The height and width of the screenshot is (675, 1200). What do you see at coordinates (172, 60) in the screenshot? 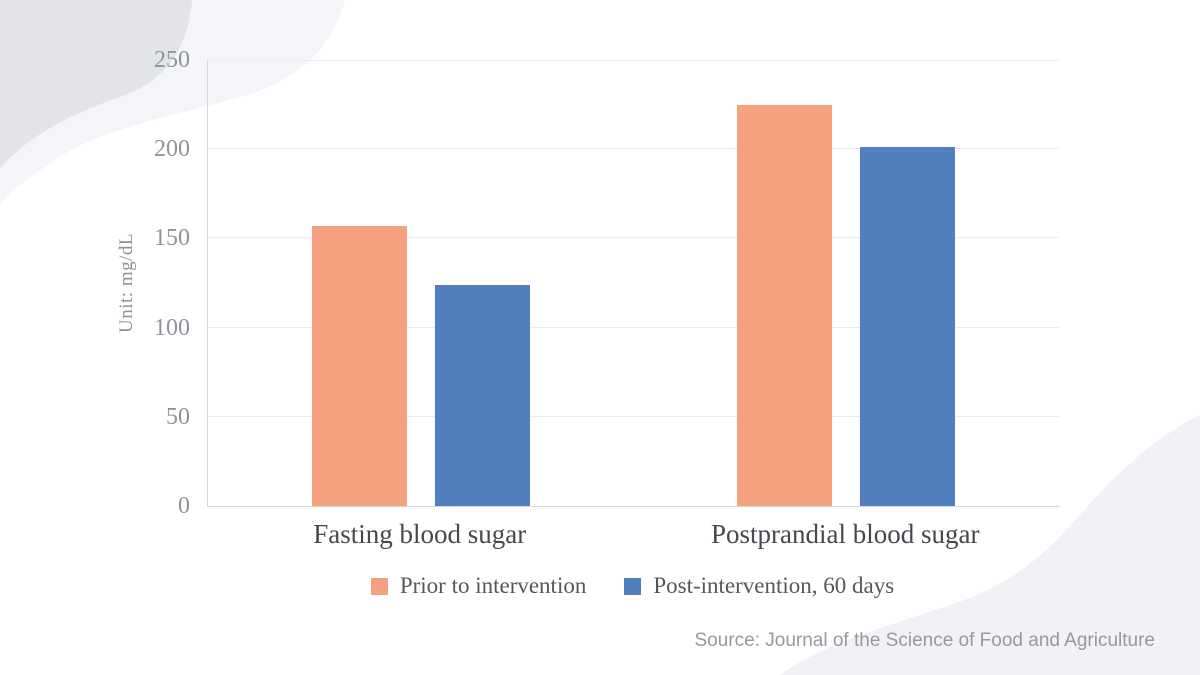
I see `y-tick-250: 250` at bounding box center [172, 60].